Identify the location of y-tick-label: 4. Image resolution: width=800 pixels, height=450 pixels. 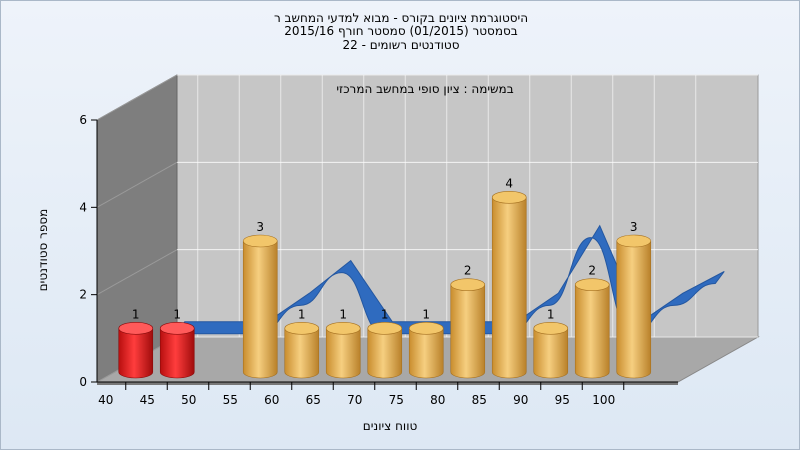
(83, 207).